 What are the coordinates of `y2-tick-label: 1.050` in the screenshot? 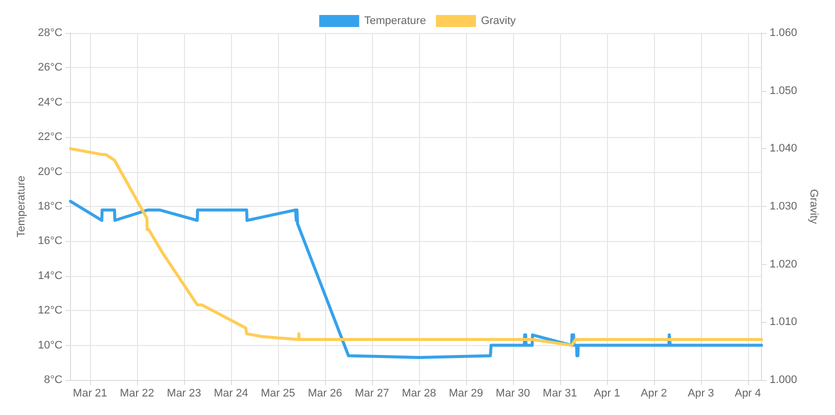 It's located at (784, 90).